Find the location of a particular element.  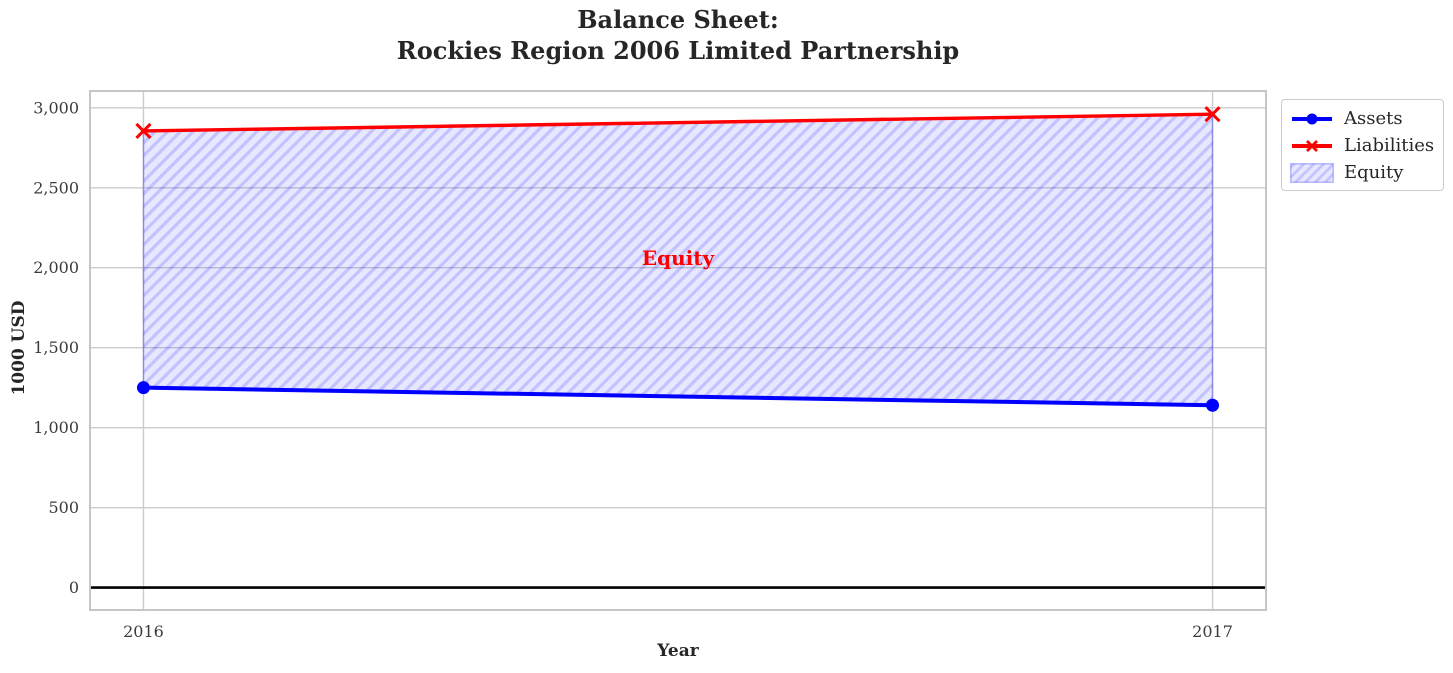

legend-item-liabilities: Liabilities is located at coordinates (1362, 145).